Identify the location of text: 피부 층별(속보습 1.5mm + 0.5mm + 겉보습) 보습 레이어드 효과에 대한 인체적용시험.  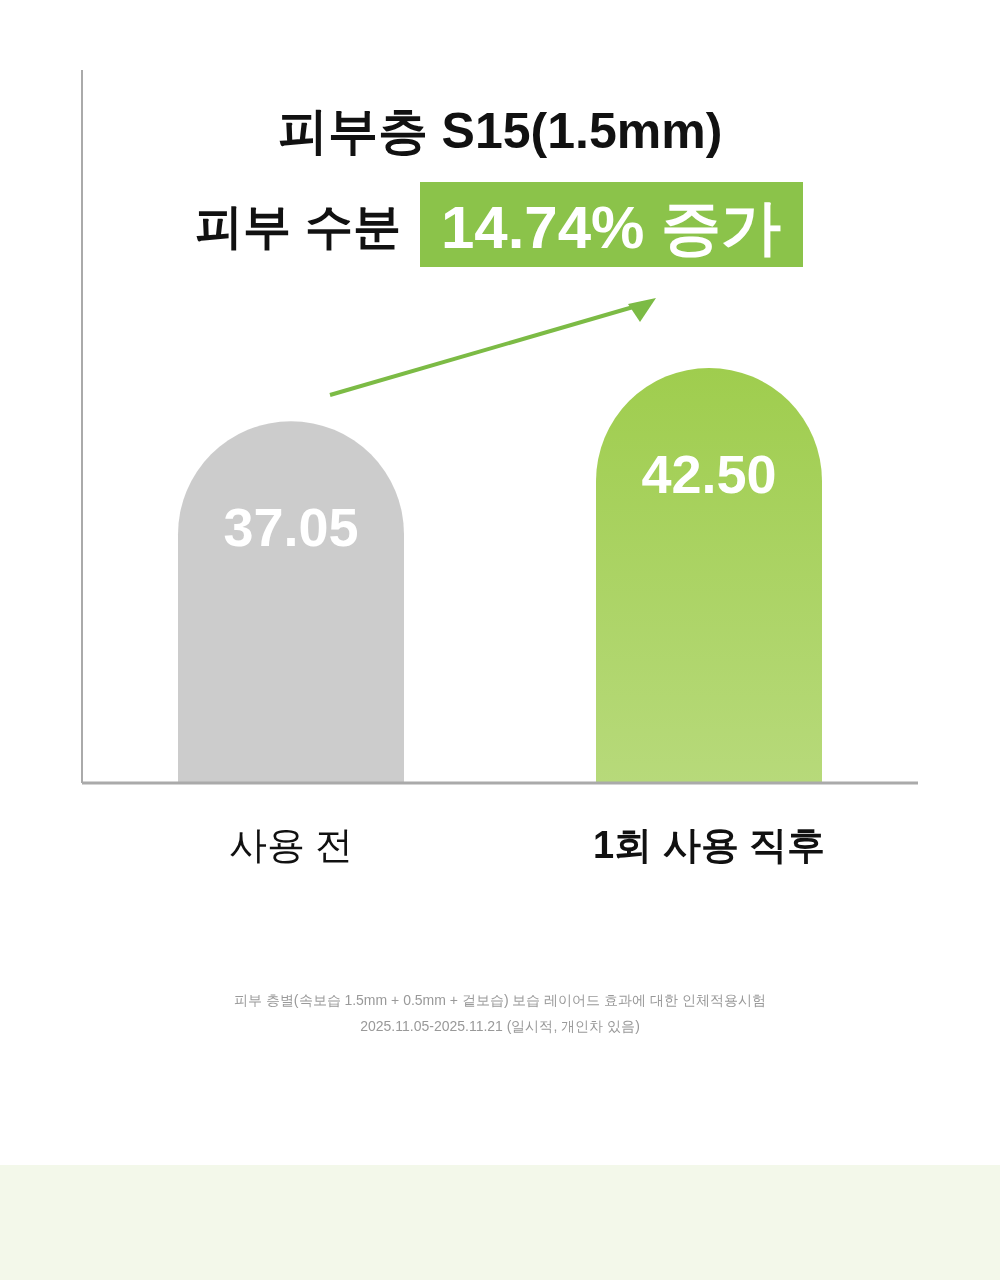
(500, 1000).